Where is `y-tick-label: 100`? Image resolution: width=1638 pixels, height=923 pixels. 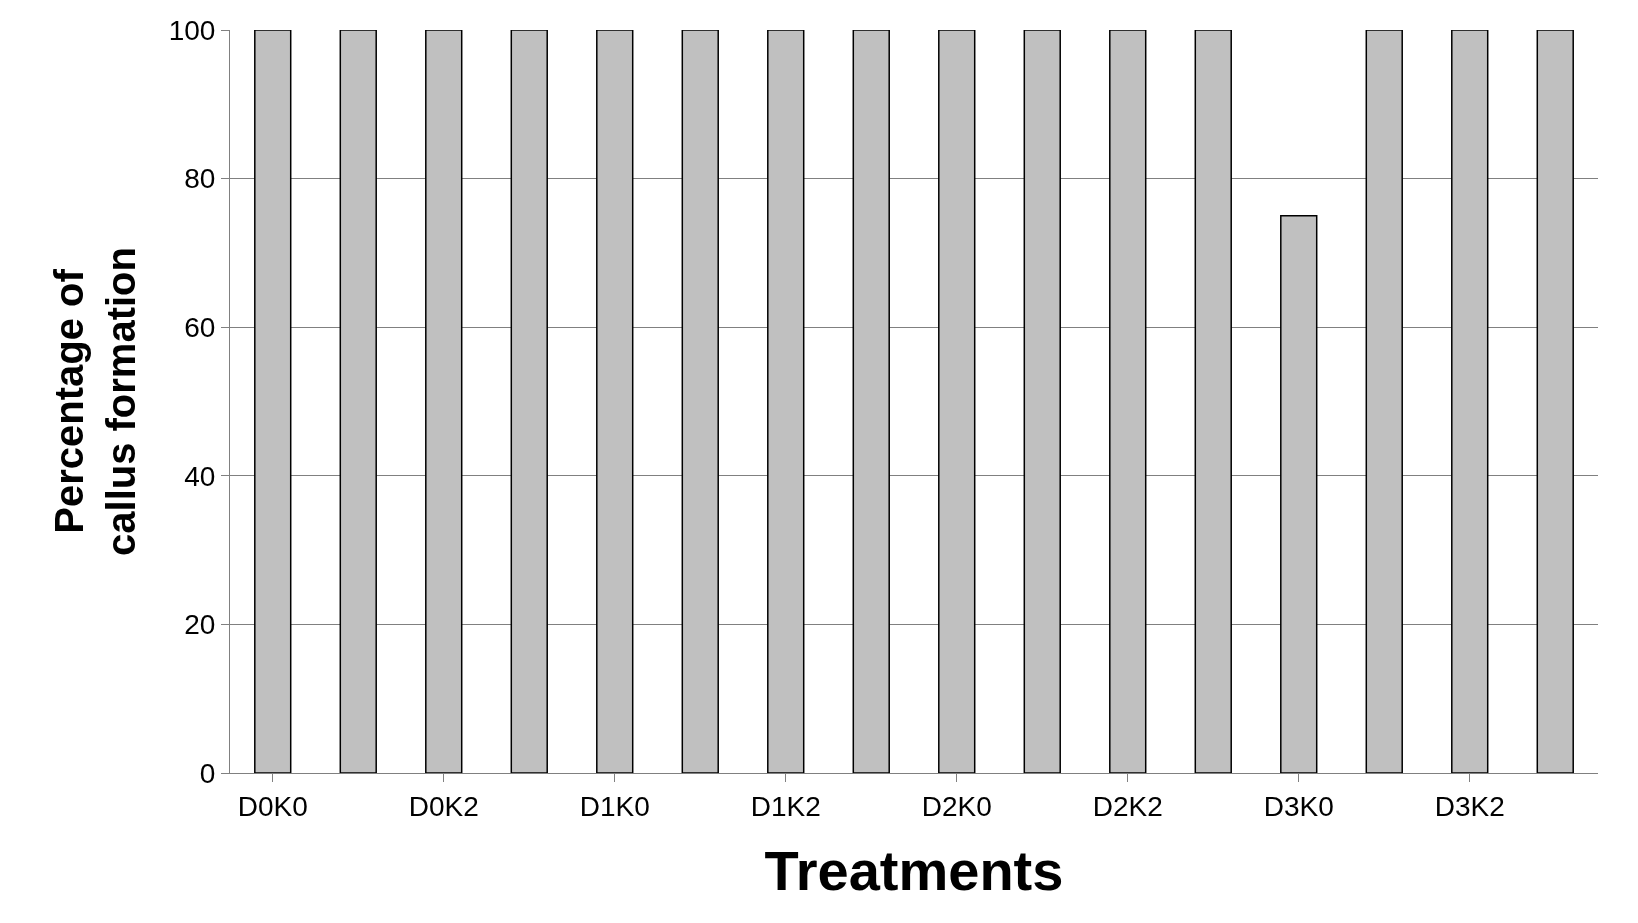
y-tick-label: 100 is located at coordinates (192, 30).